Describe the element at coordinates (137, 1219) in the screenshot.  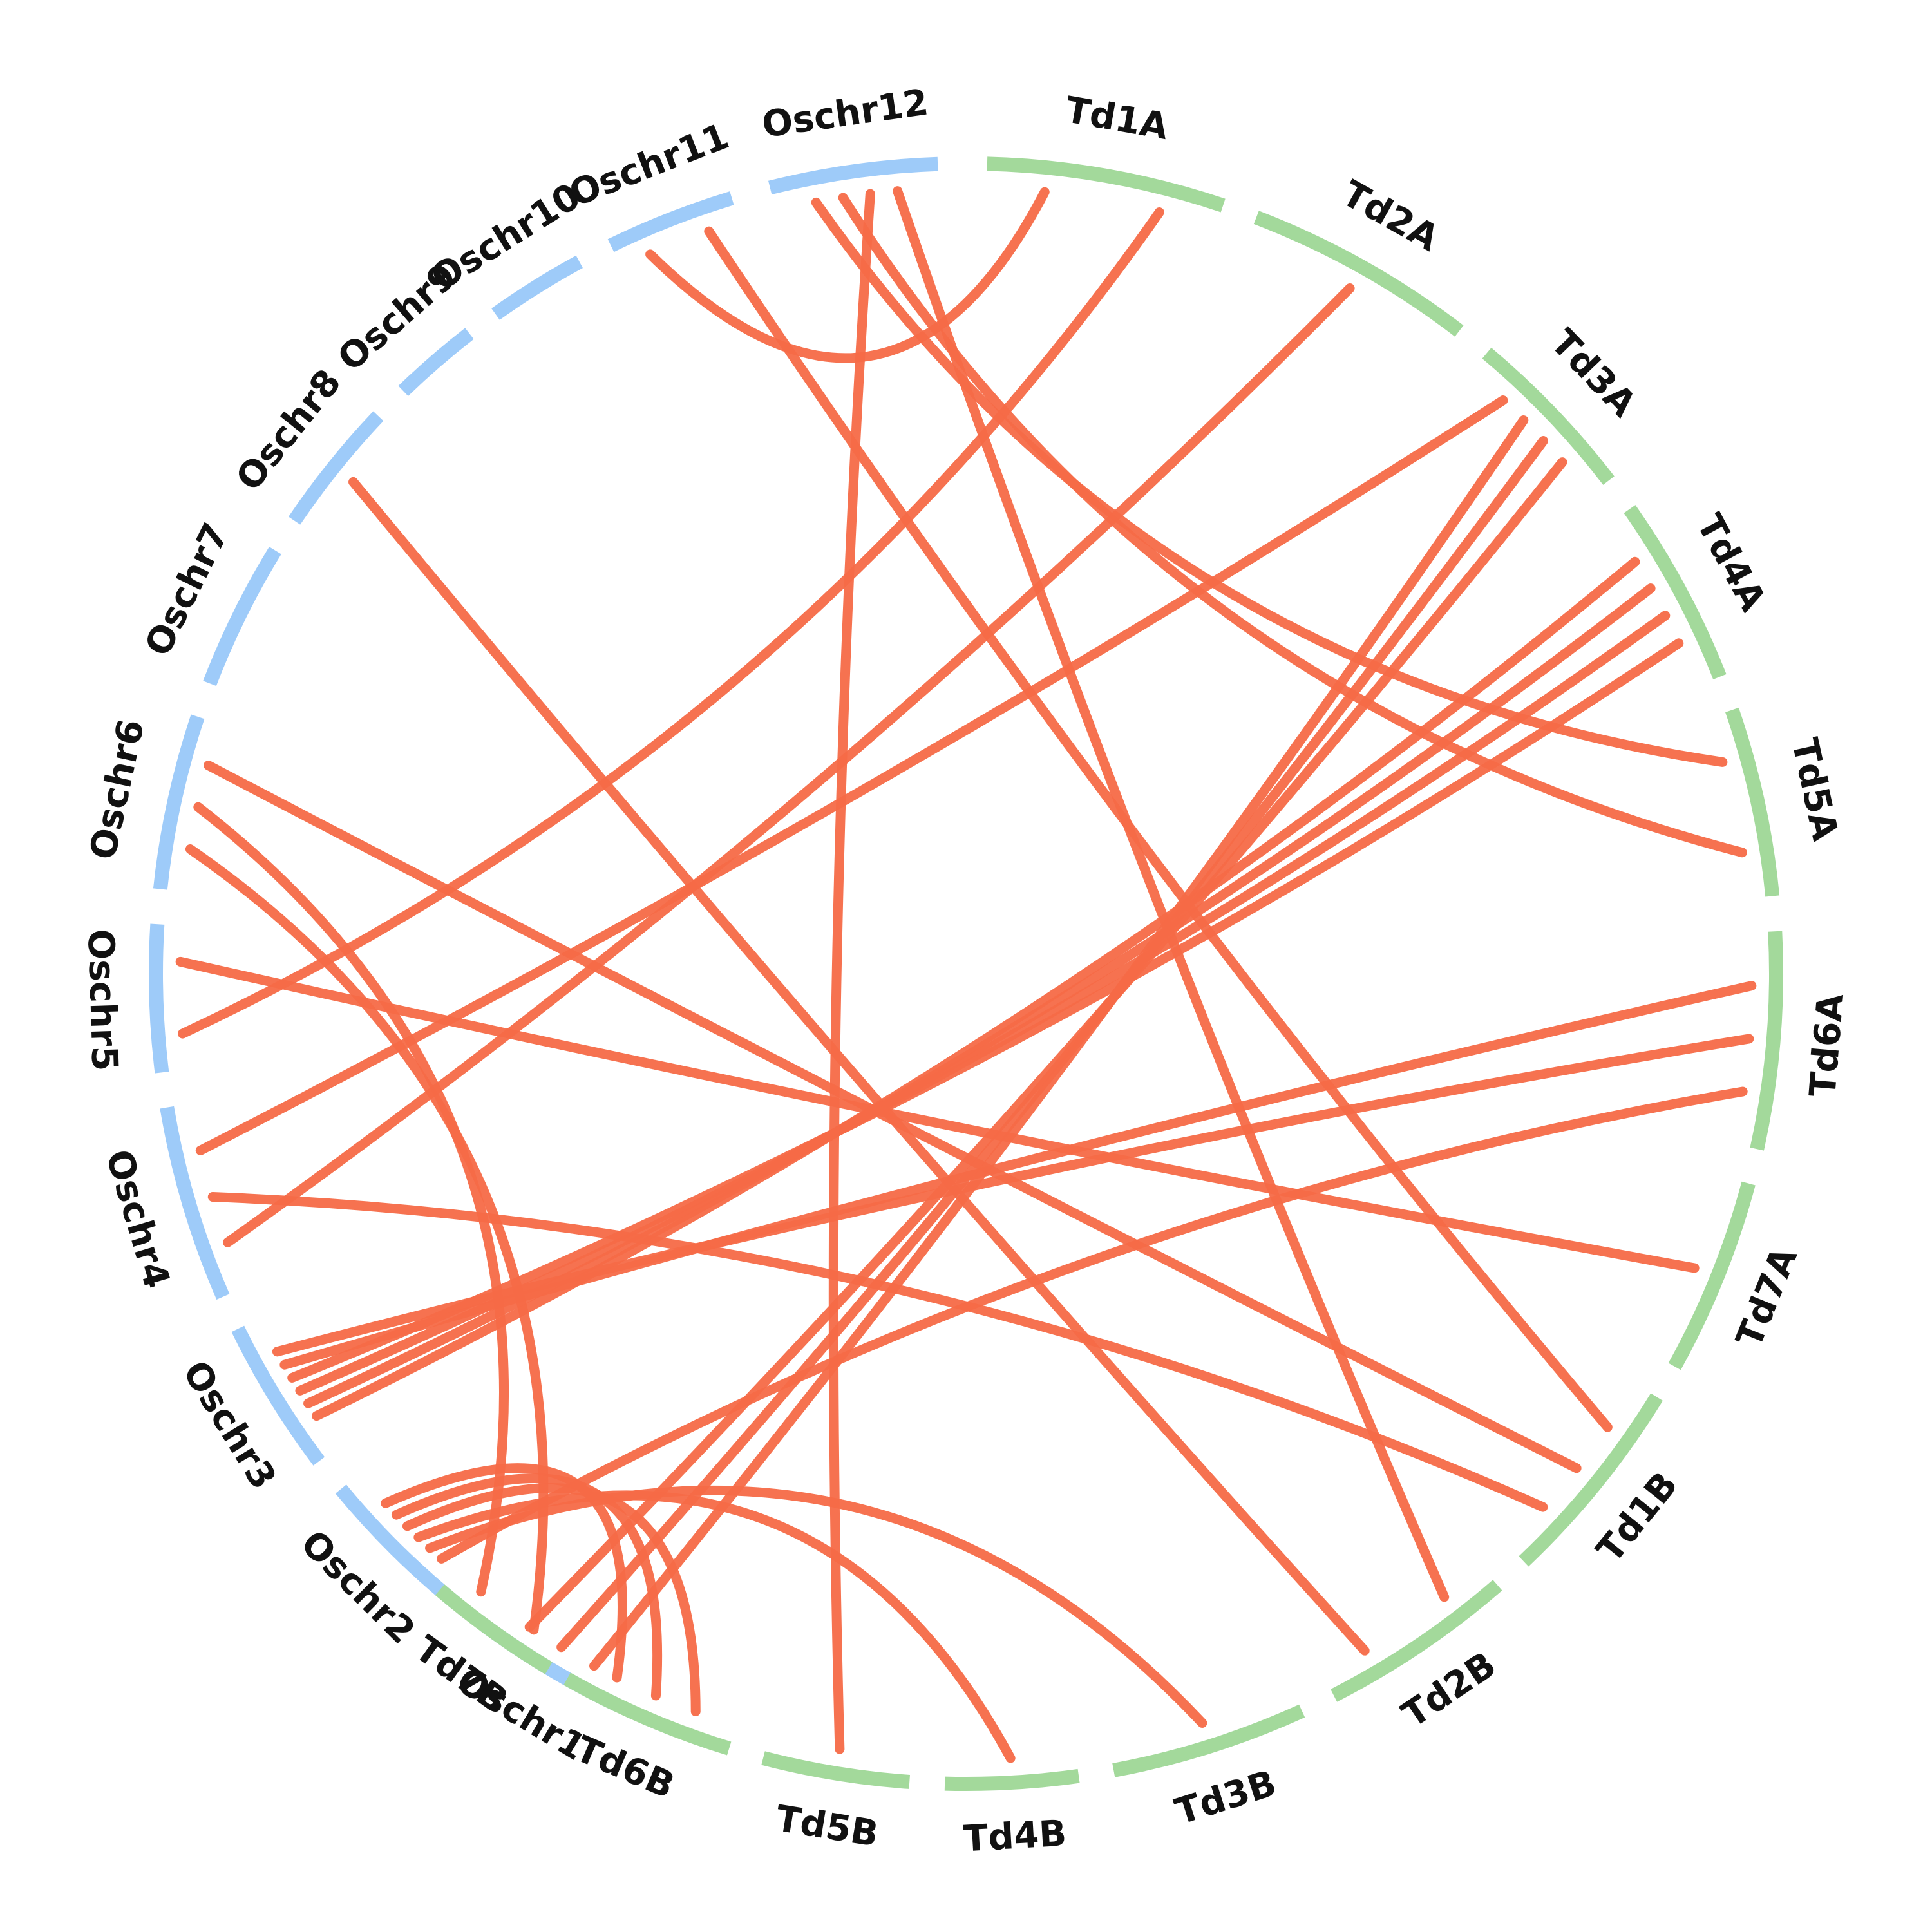
I see `chromosome-label-oschr4: Oschr4` at that location.